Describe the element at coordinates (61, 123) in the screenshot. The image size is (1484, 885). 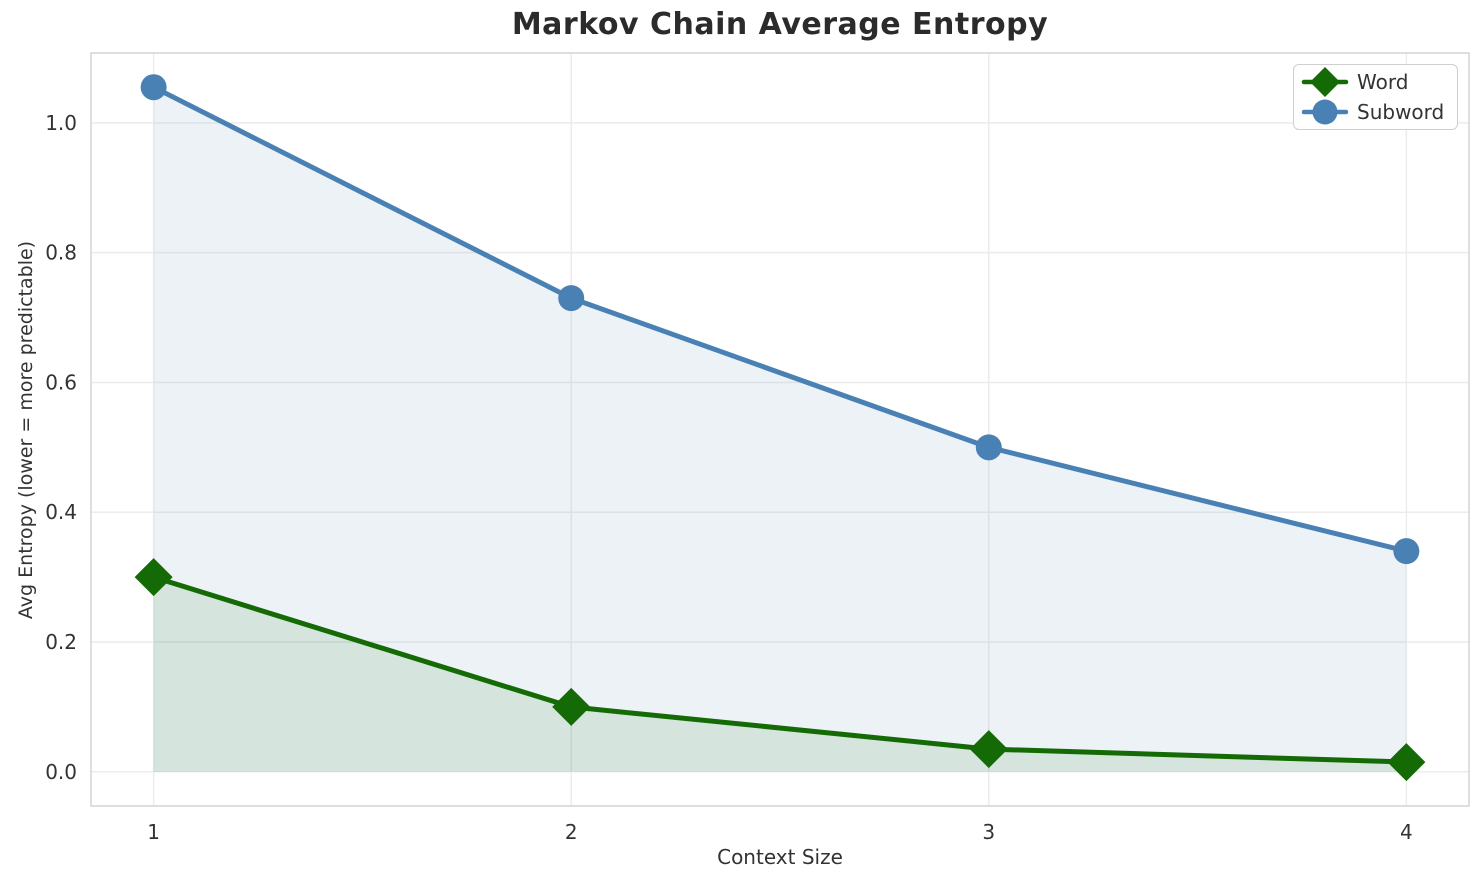
I see `svg-text: 1.0` at that location.